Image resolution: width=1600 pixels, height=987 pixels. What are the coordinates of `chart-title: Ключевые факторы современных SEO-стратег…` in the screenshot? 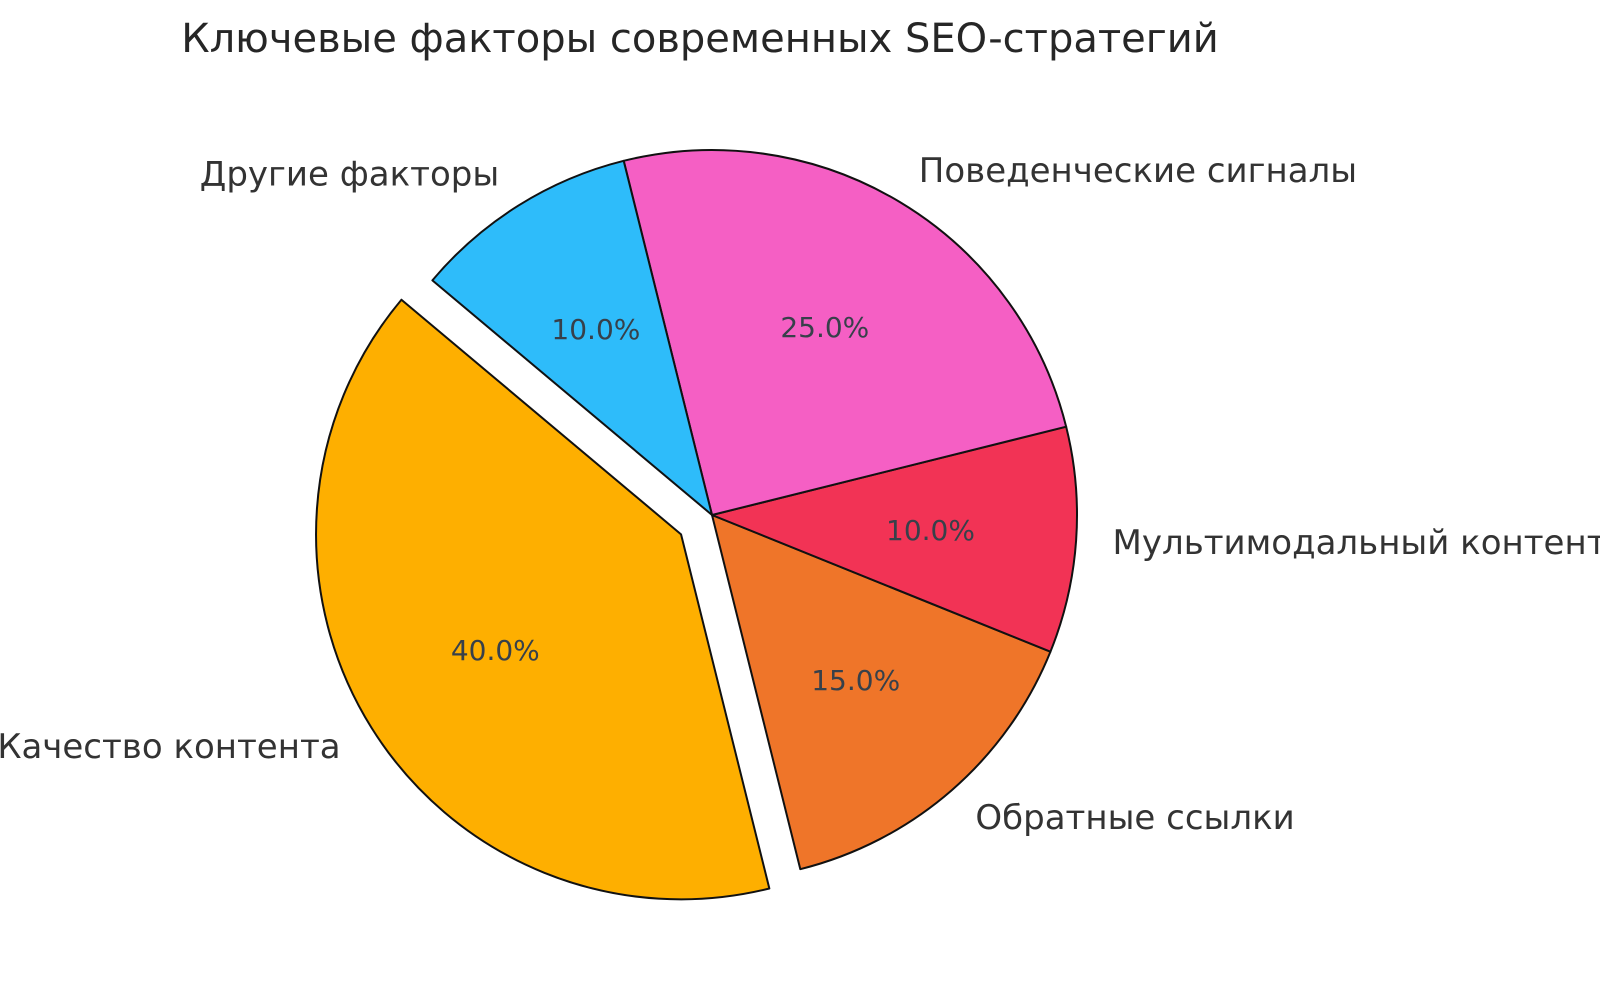 It's located at (700, 39).